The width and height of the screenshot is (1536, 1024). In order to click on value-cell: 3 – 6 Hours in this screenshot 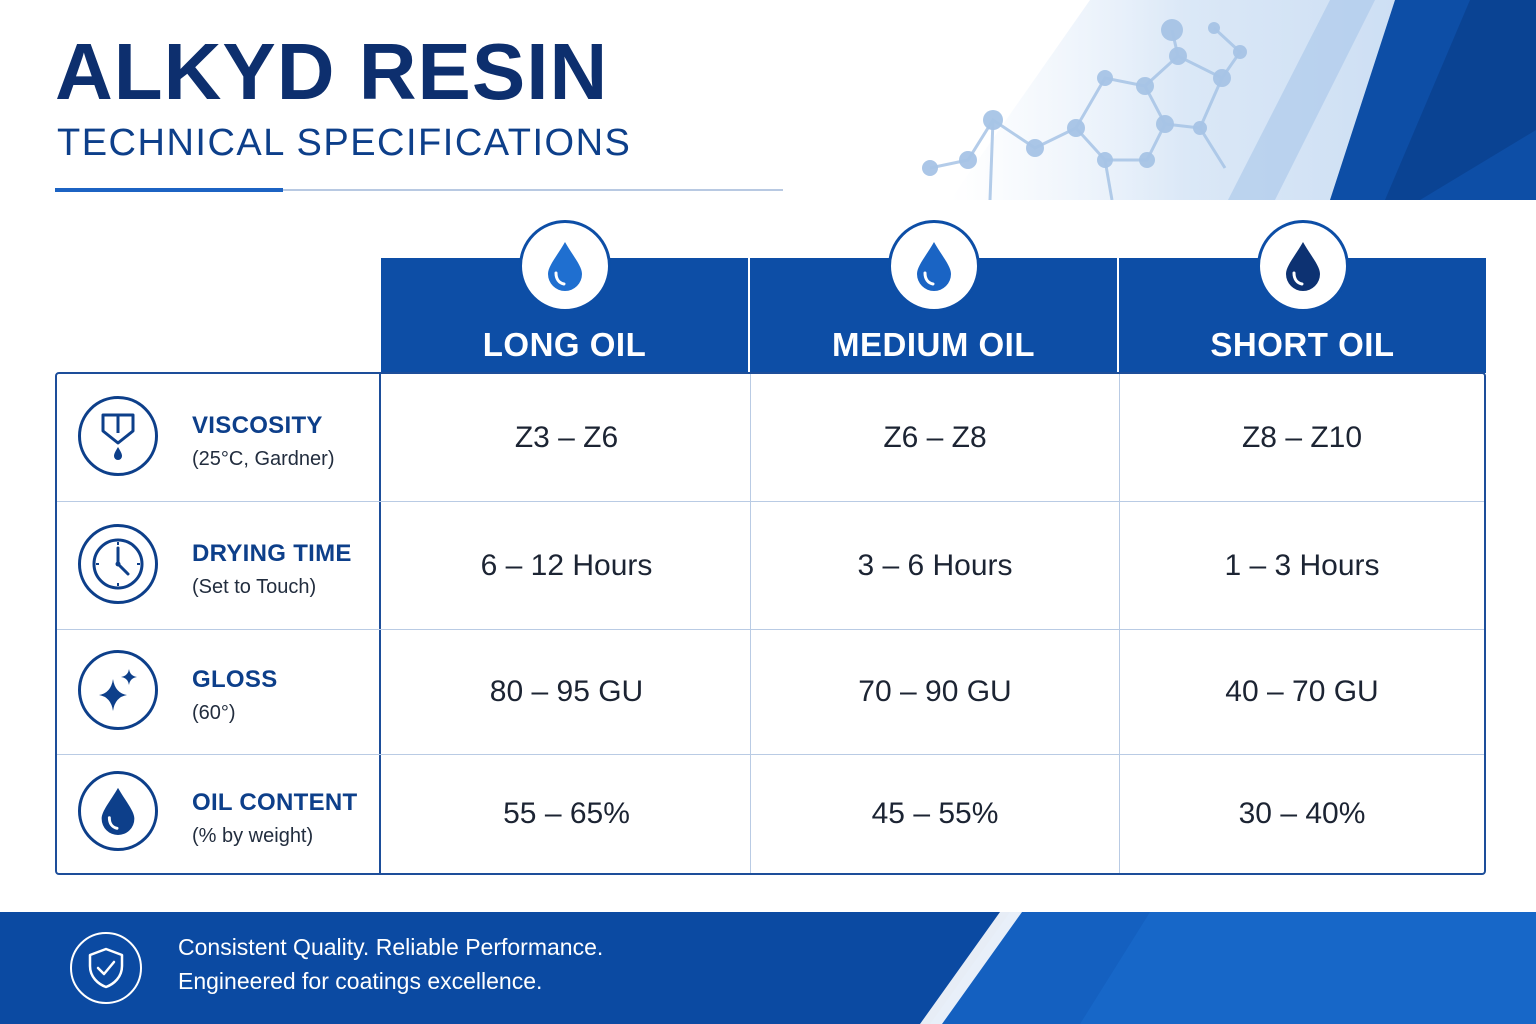, I will do `click(935, 565)`.